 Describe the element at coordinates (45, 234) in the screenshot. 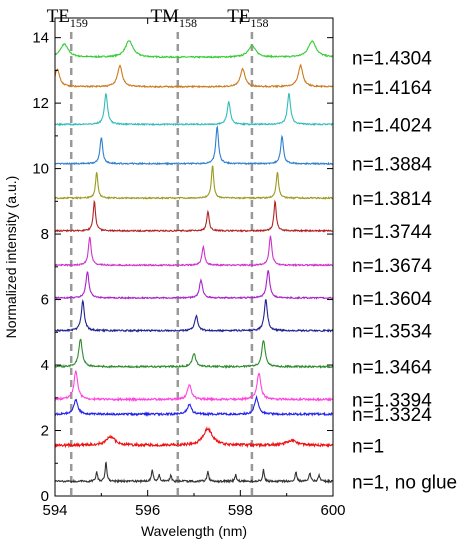

I see `y-tick-label: 8` at that location.